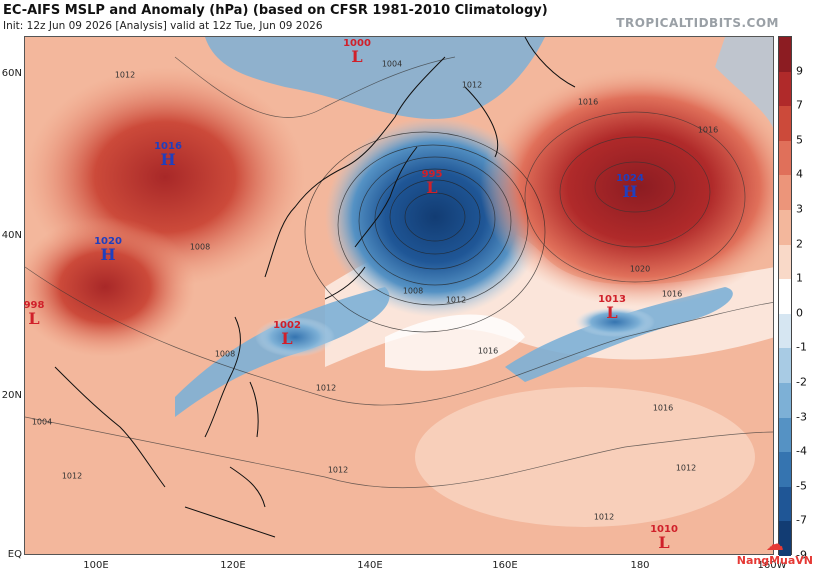  I want to click on lon-label-160e: 160E, so click(505, 565).